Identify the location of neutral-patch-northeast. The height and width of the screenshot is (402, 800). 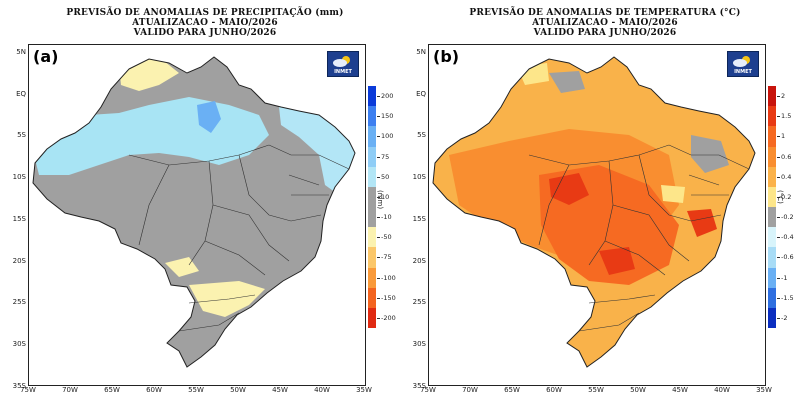
(710, 154).